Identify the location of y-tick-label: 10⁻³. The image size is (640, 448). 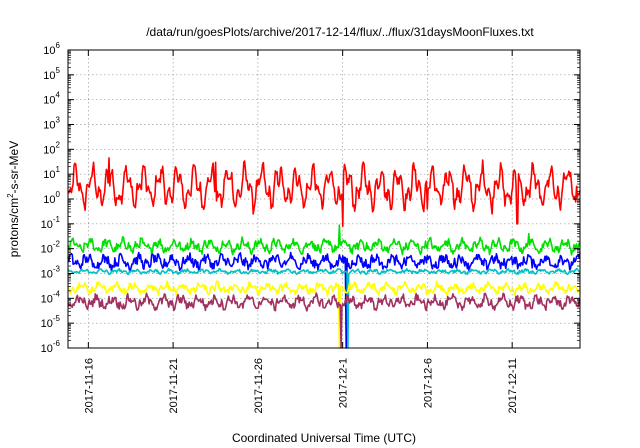
(51, 273).